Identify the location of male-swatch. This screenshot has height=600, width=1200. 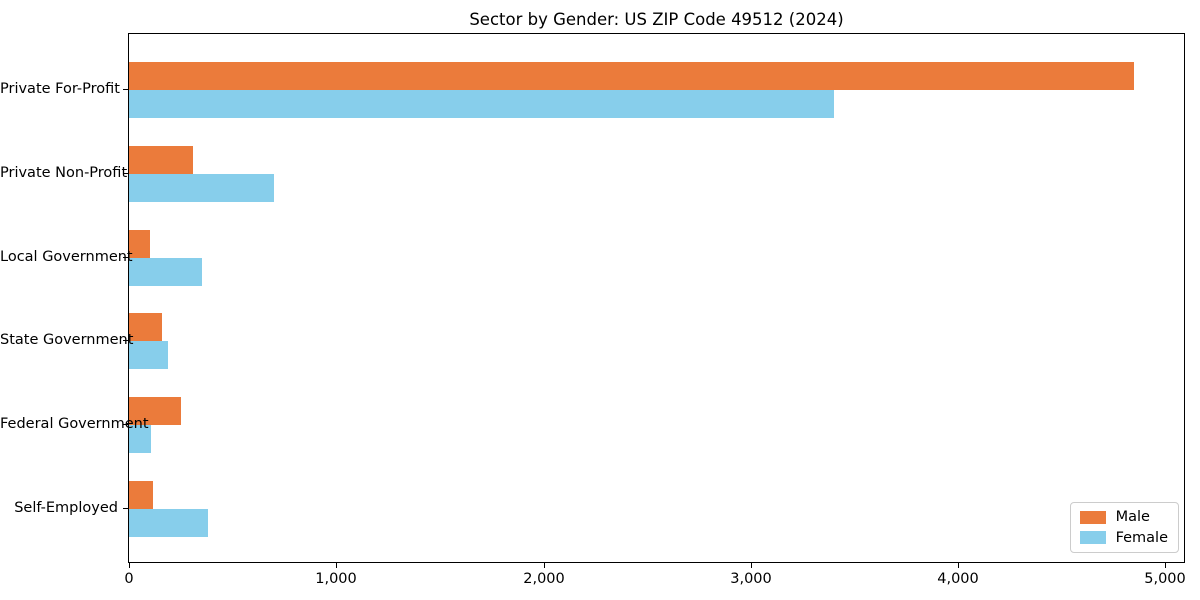
(1092, 517).